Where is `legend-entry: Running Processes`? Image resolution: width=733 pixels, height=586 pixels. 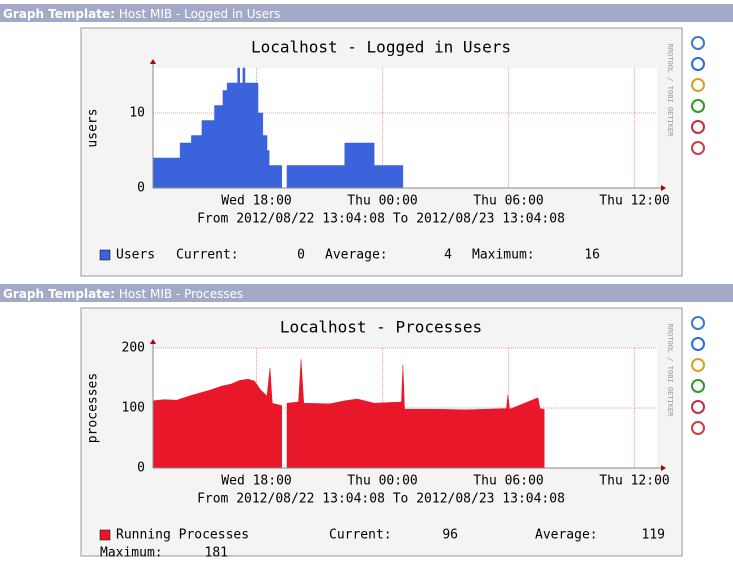 legend-entry: Running Processes is located at coordinates (182, 535).